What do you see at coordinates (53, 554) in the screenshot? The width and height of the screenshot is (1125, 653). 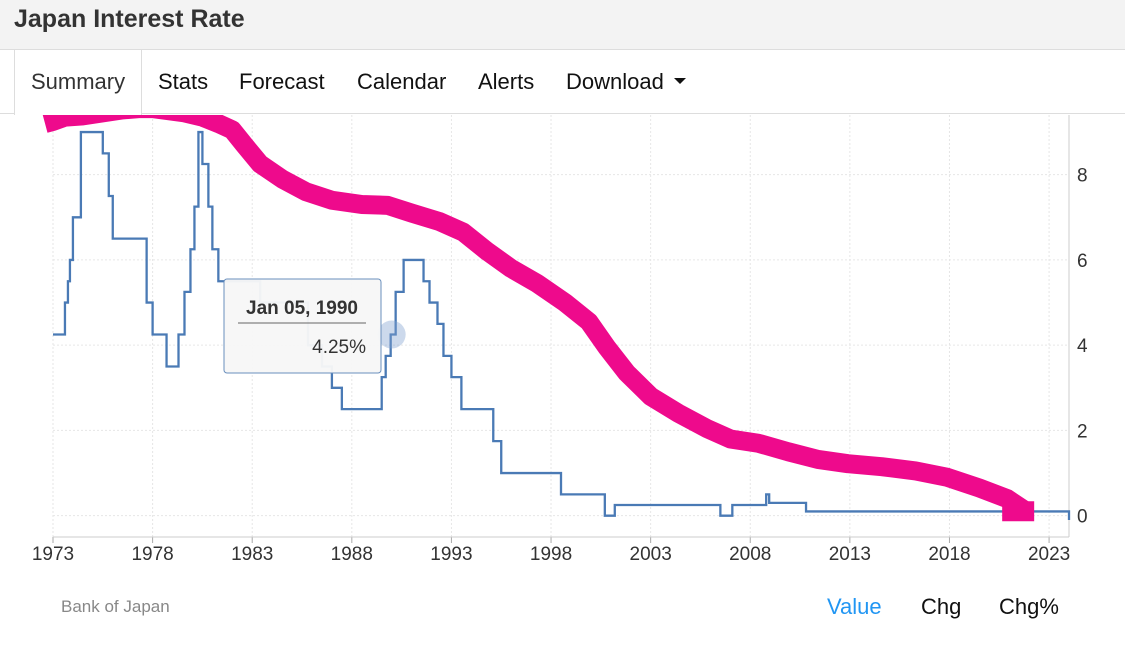 I see `x-tick-label: 1973` at bounding box center [53, 554].